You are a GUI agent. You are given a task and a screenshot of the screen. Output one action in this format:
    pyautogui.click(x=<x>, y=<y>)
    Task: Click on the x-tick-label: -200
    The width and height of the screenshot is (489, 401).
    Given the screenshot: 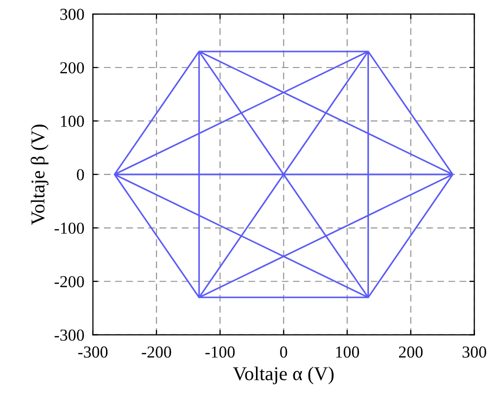 What is the action you would take?
    pyautogui.click(x=157, y=352)
    